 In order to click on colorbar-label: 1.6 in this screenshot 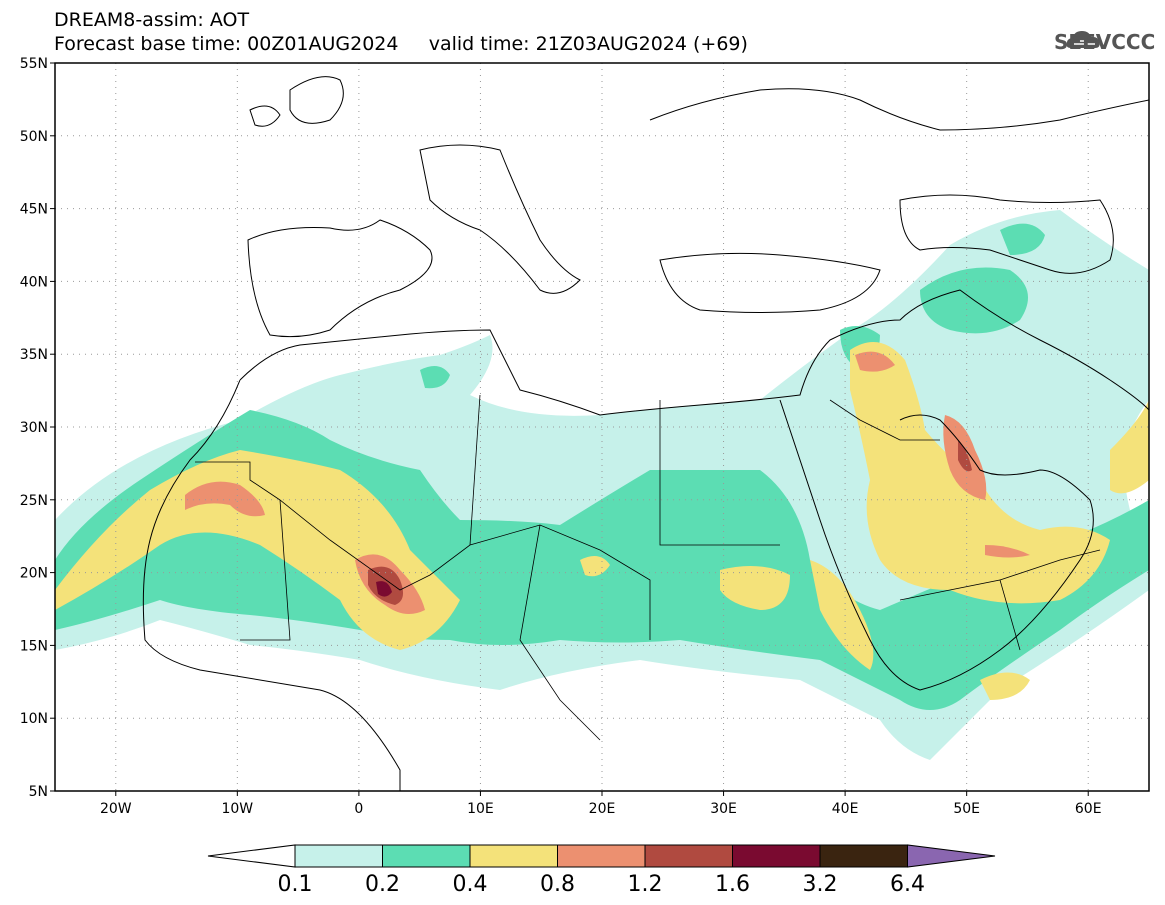, I will do `click(732, 884)`.